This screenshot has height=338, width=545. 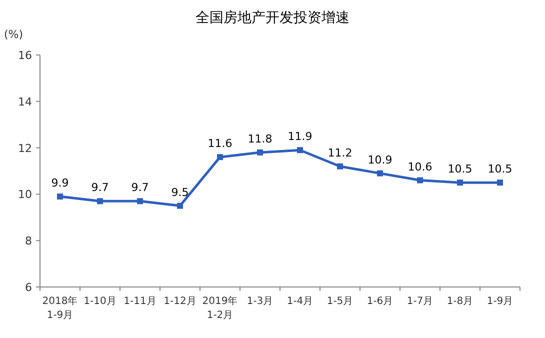 I want to click on data-label: 9.9, so click(x=60, y=183).